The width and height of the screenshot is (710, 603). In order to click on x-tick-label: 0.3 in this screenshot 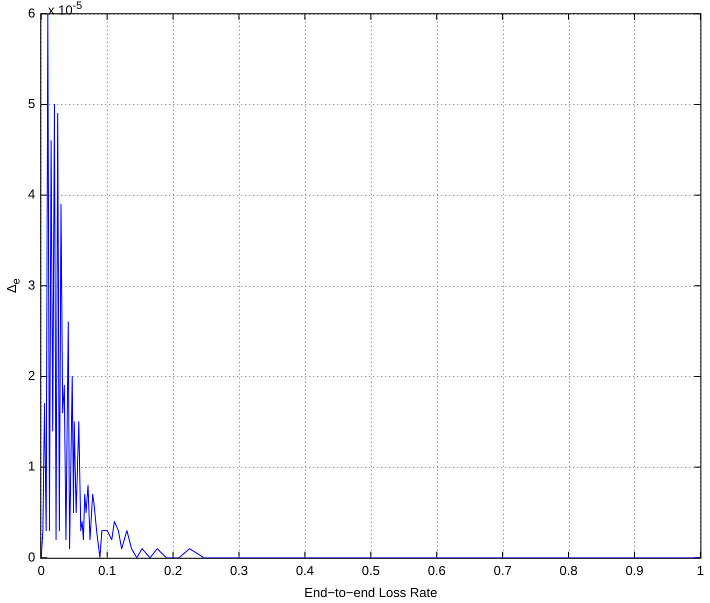, I will do `click(239, 570)`.